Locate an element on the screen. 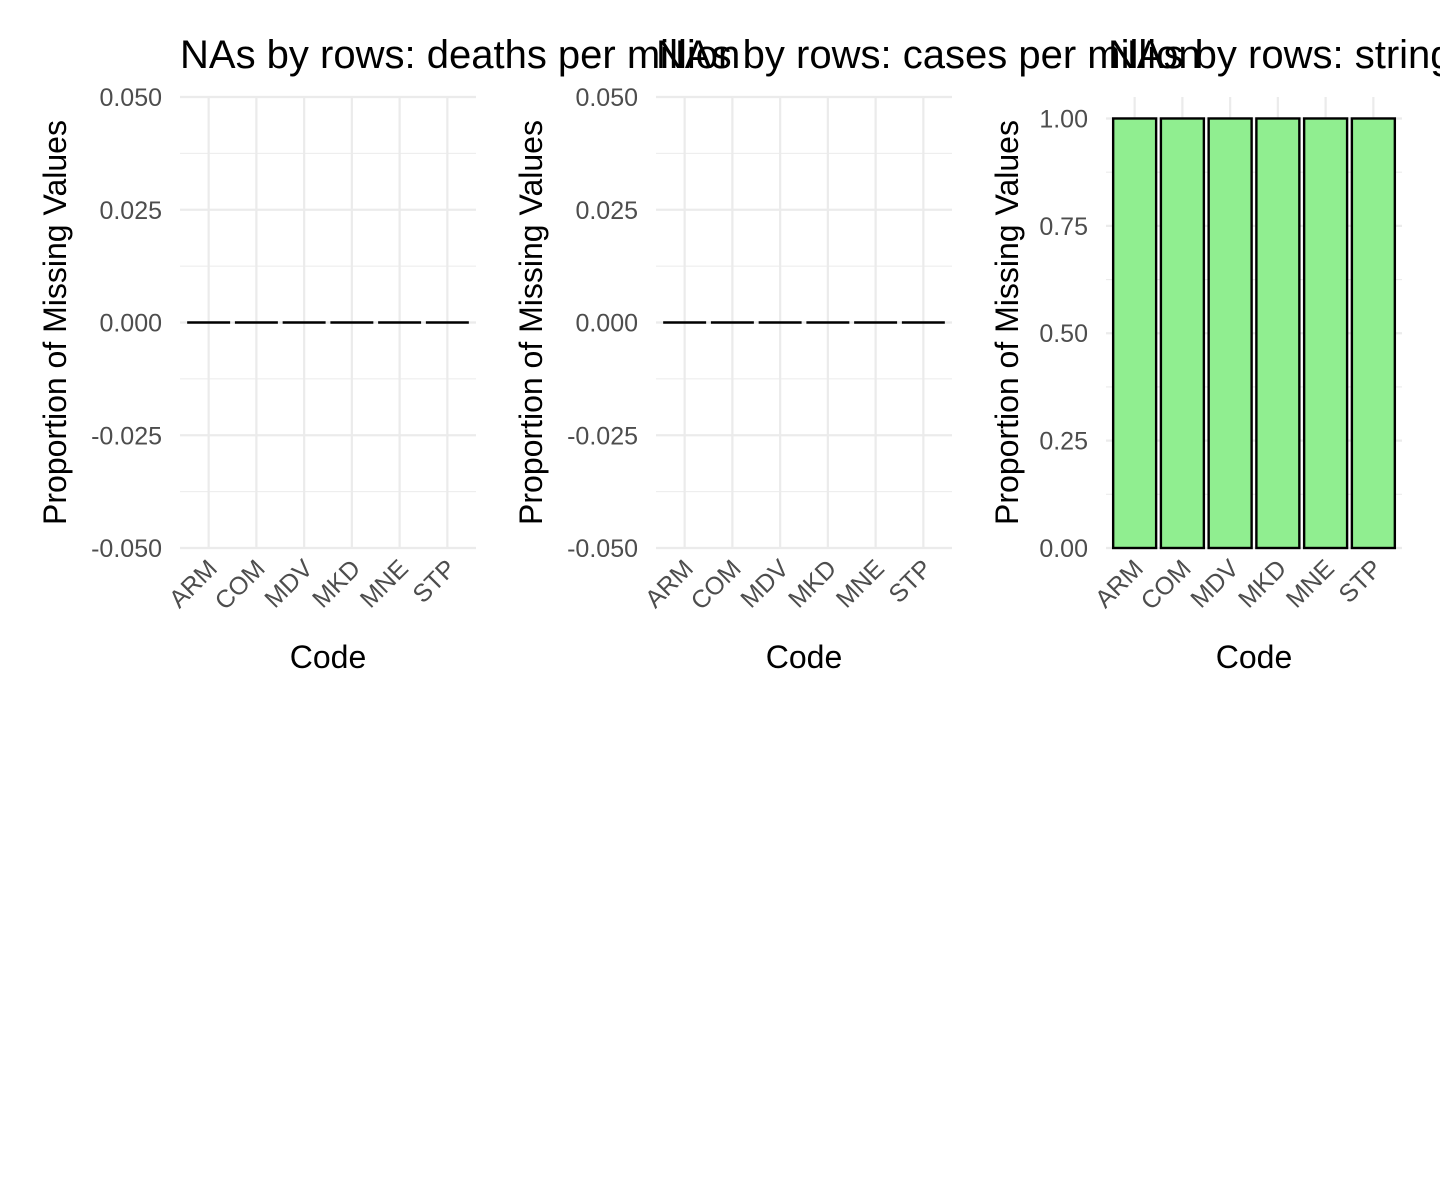 The height and width of the screenshot is (1200, 1440). chart-title-2: NAs by rows: cases per million is located at coordinates (928, 55).